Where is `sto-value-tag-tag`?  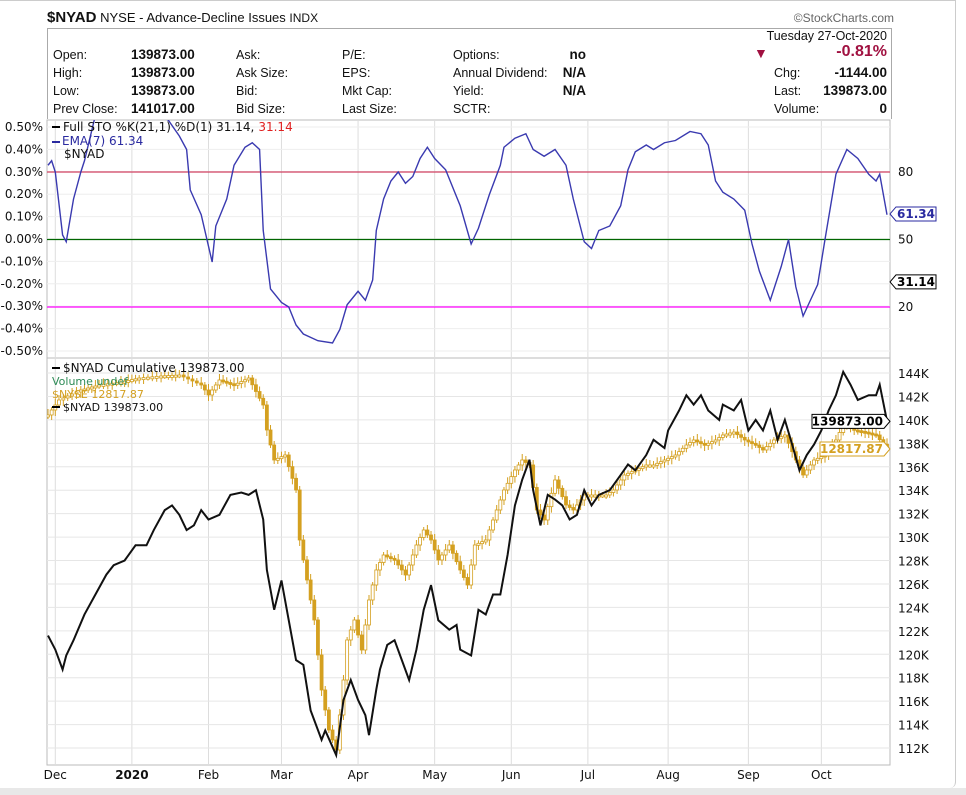 sto-value-tag-tag is located at coordinates (913, 282).